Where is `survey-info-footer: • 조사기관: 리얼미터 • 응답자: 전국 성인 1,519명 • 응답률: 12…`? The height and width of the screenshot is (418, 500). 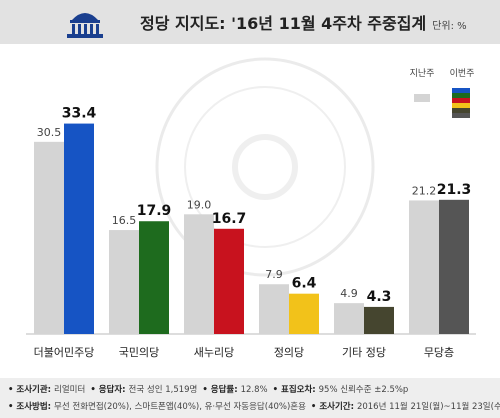
survey-info-footer: • 조사기관: 리얼미터 • 응답자: 전국 성인 1,519명 • 응답률: 12… is located at coordinates (250, 398).